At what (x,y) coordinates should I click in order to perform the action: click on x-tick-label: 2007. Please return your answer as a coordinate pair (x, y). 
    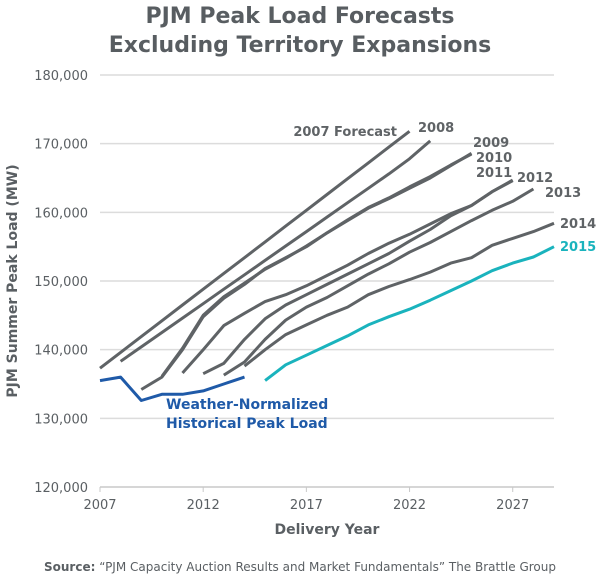
    Looking at the image, I should click on (99, 505).